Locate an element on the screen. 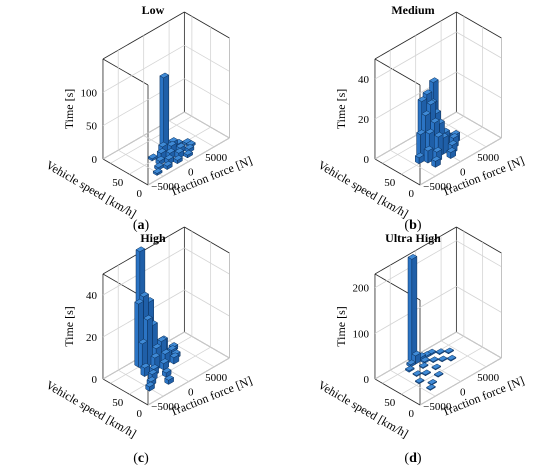  x-tick-label: 5000 is located at coordinates (488, 378).